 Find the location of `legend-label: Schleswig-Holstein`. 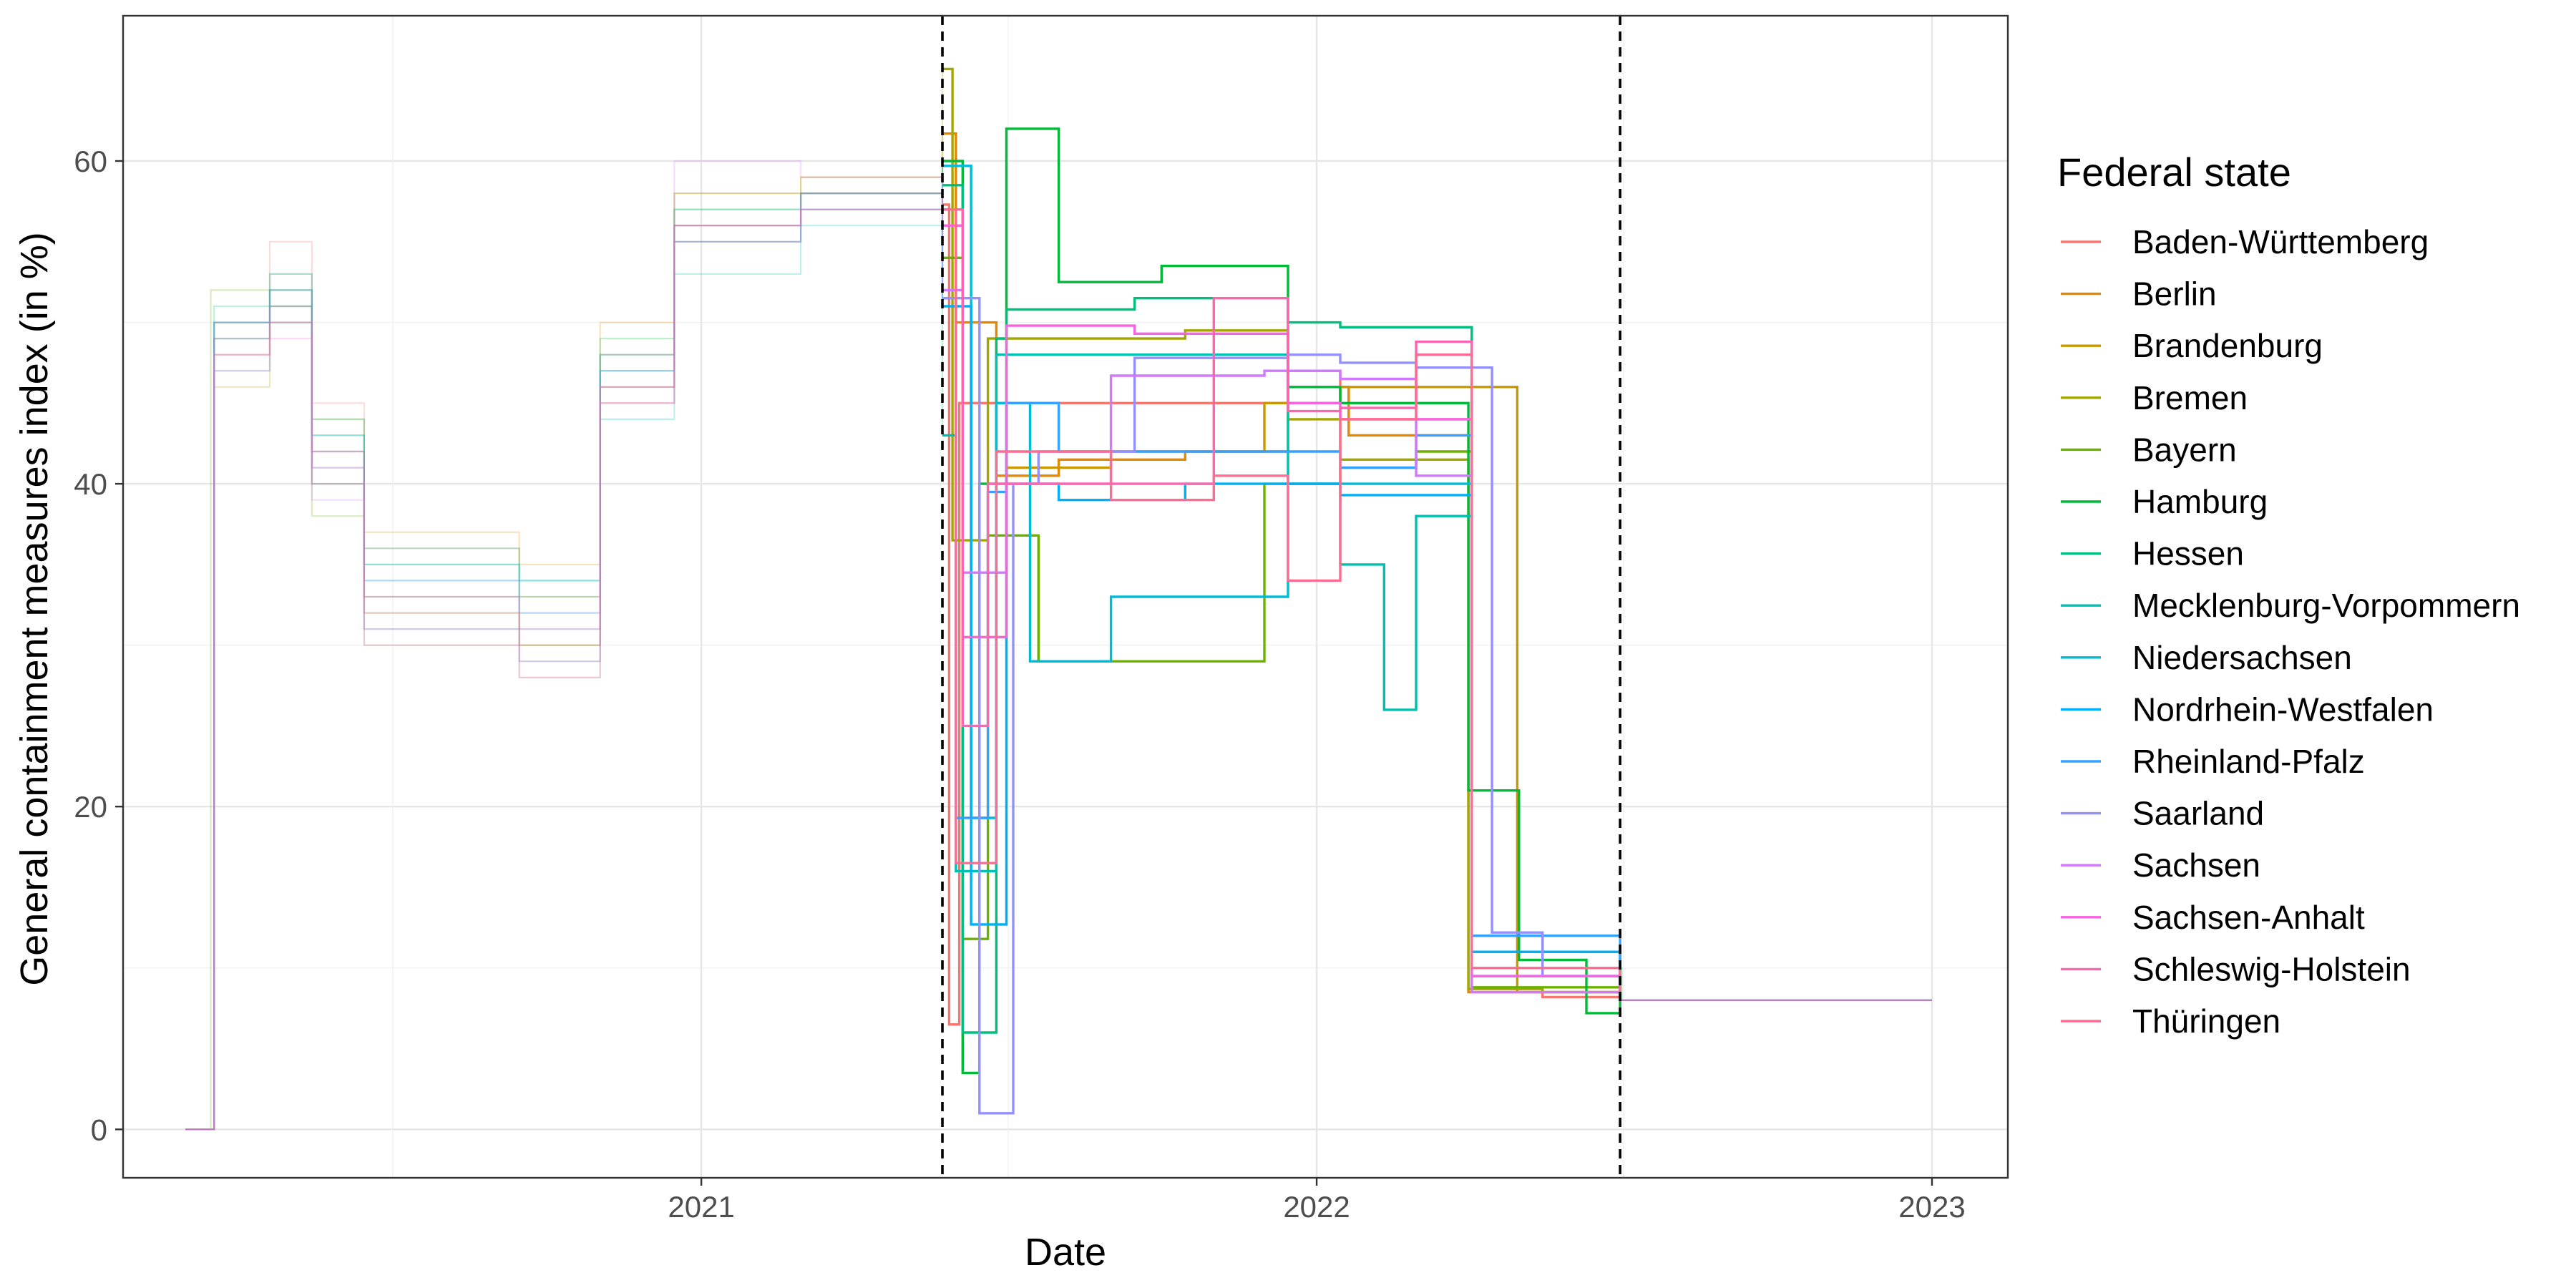

legend-label: Schleswig-Holstein is located at coordinates (2271, 968).